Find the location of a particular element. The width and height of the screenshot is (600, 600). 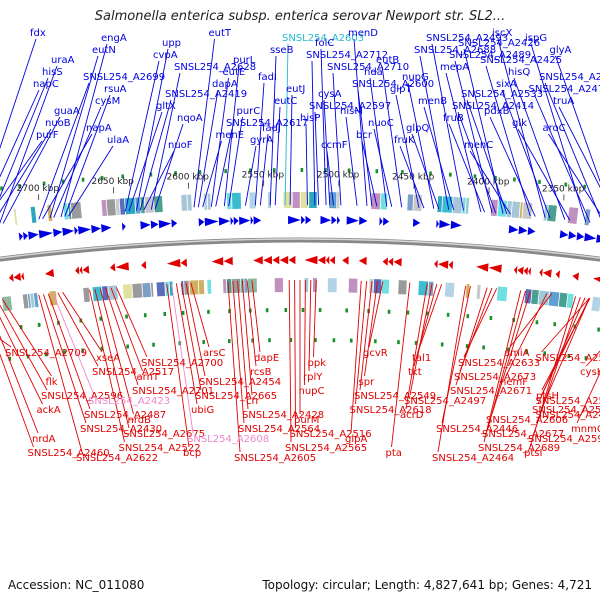

forward-gene-label: napC is located at coordinates (46, 84).